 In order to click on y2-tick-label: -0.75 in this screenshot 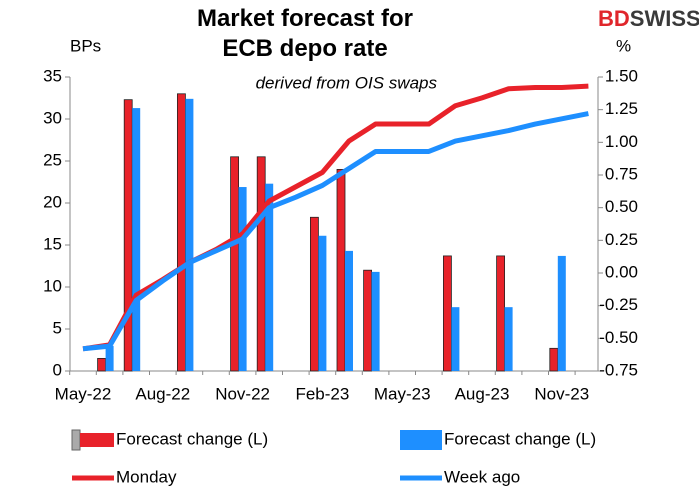, I will do `click(618, 369)`.